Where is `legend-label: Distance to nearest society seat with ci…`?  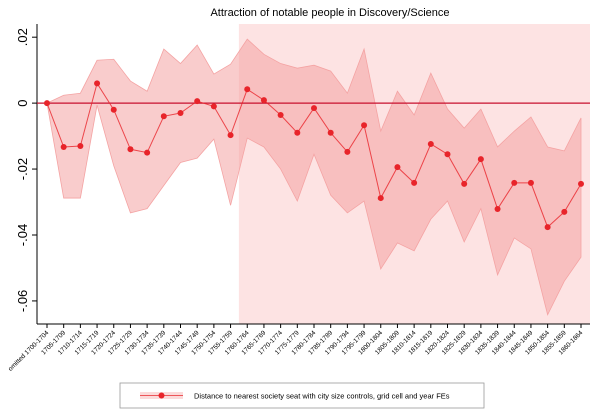 legend-label: Distance to nearest society seat with ci… is located at coordinates (322, 396).